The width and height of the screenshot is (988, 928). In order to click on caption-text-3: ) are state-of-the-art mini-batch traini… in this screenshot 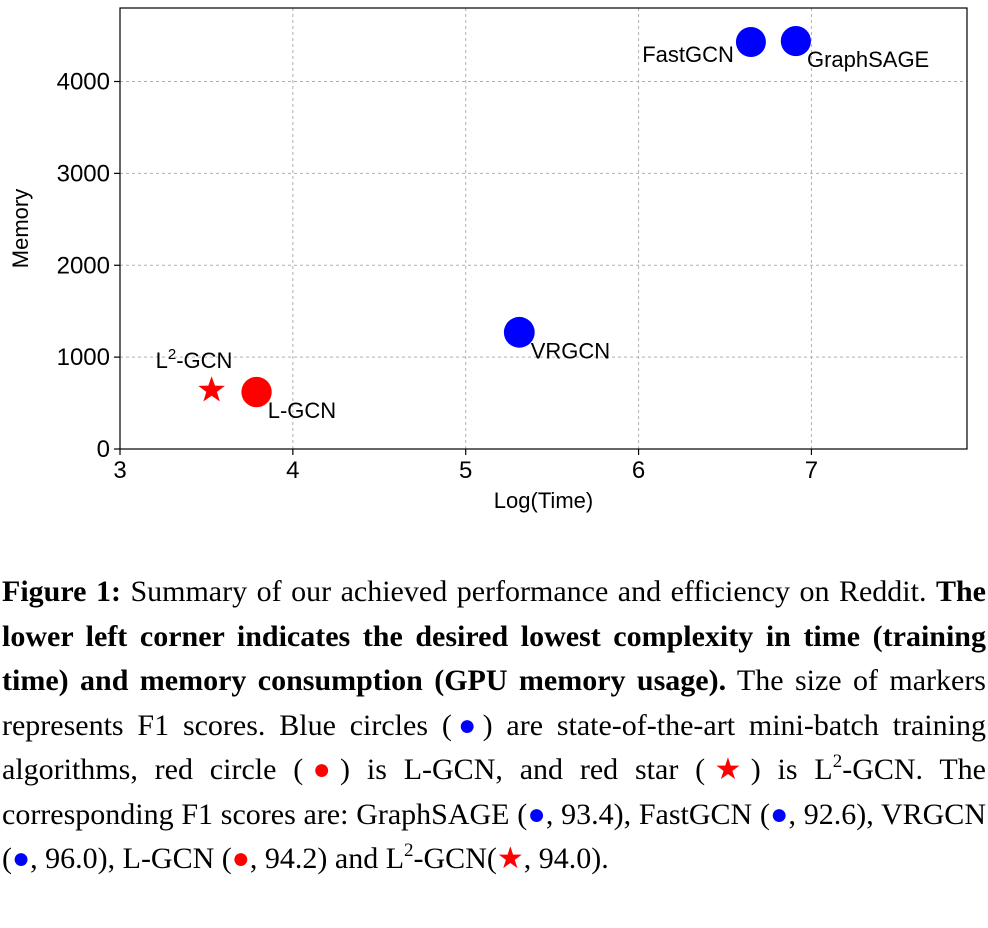, I will do `click(494, 747)`.